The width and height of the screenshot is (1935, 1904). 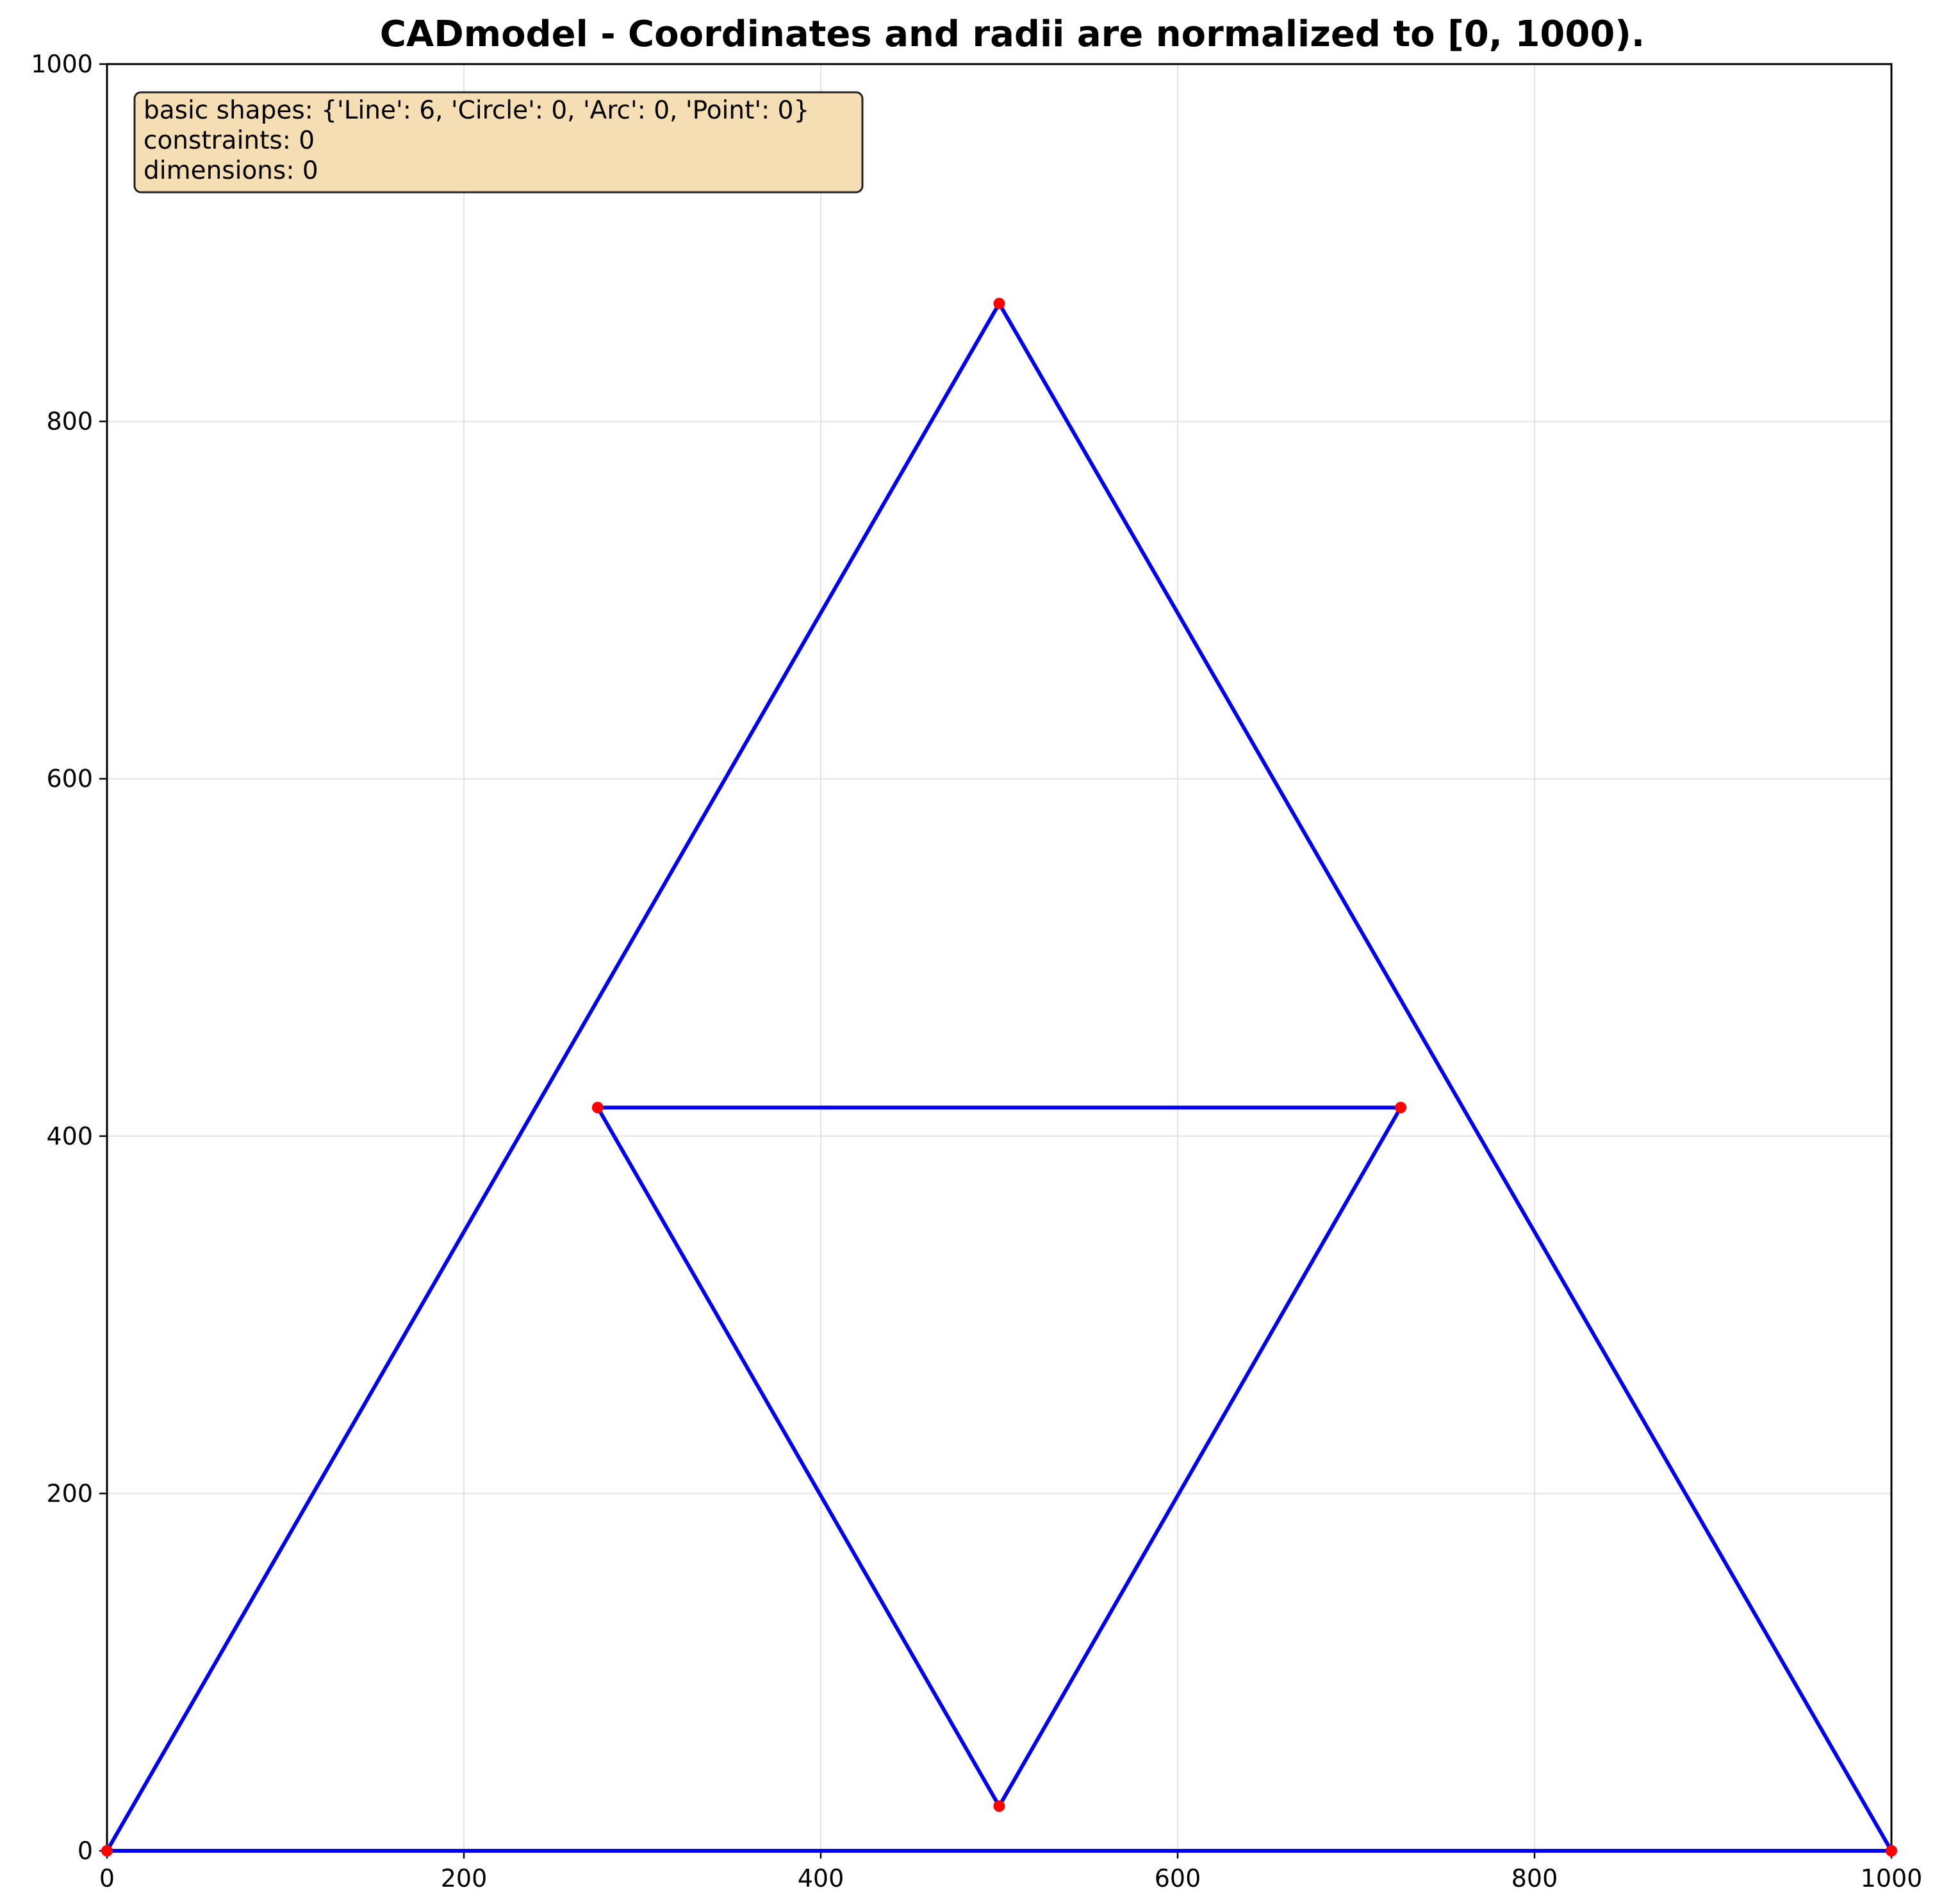 What do you see at coordinates (69, 1136) in the screenshot?
I see `y-tick-label-2: 400` at bounding box center [69, 1136].